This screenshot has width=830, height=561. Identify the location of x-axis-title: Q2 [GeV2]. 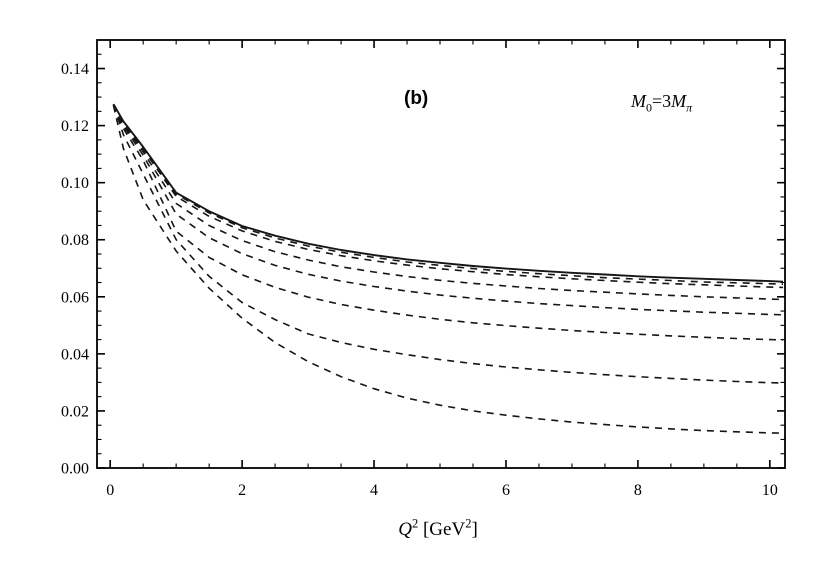
(438, 528).